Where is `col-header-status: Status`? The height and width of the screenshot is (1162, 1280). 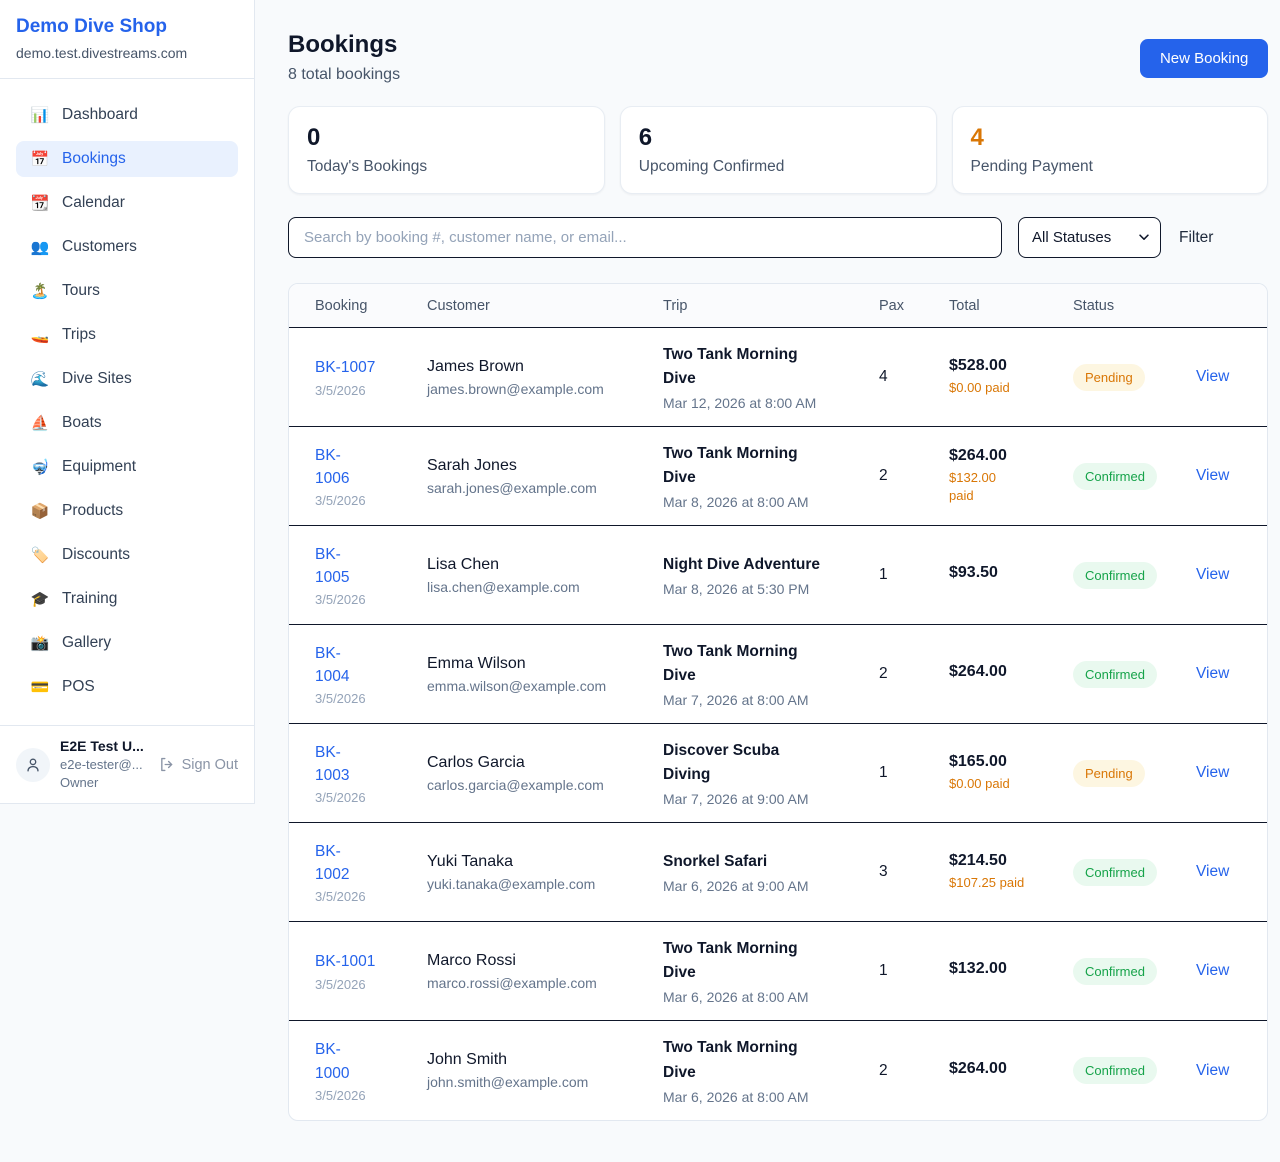
col-header-status: Status is located at coordinates (1094, 305).